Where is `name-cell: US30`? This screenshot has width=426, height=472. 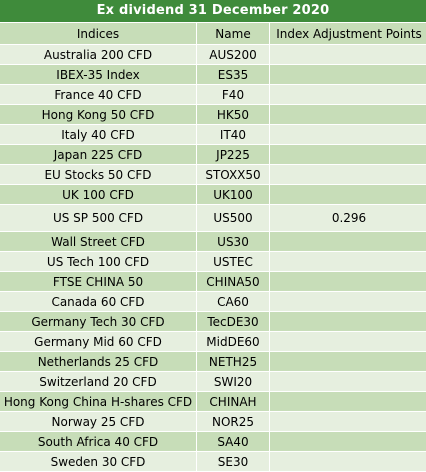 name-cell: US30 is located at coordinates (233, 242).